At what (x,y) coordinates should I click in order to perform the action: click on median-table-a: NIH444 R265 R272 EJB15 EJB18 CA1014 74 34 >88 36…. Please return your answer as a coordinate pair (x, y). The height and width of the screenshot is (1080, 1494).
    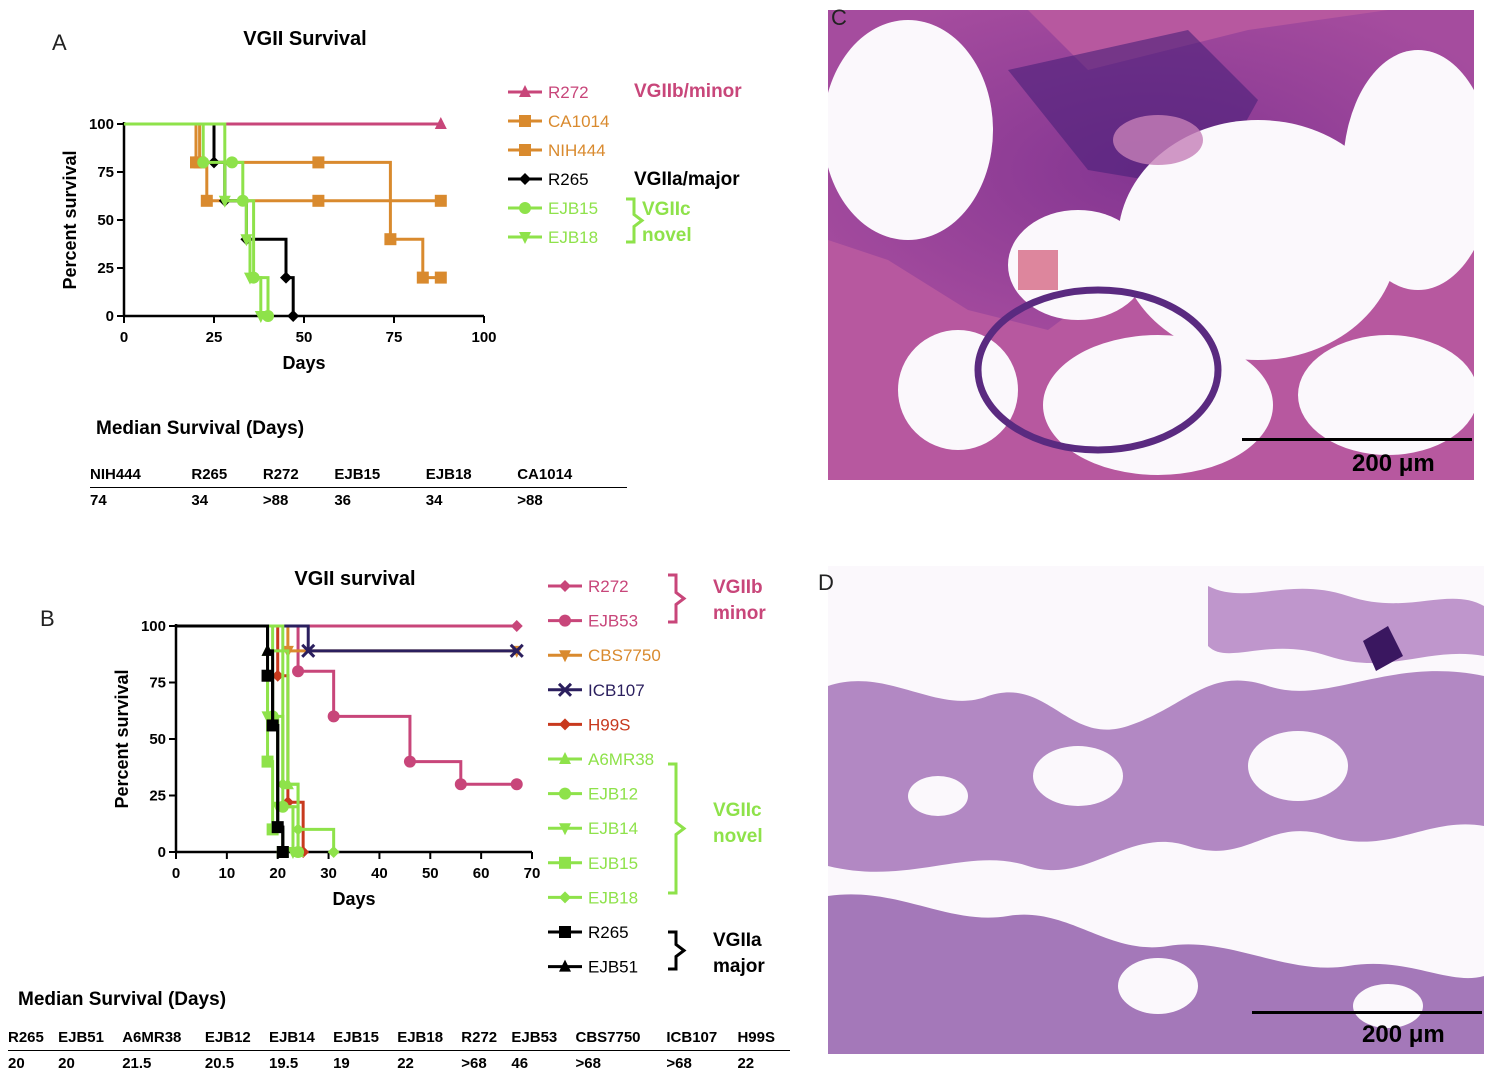
    Looking at the image, I should click on (358, 487).